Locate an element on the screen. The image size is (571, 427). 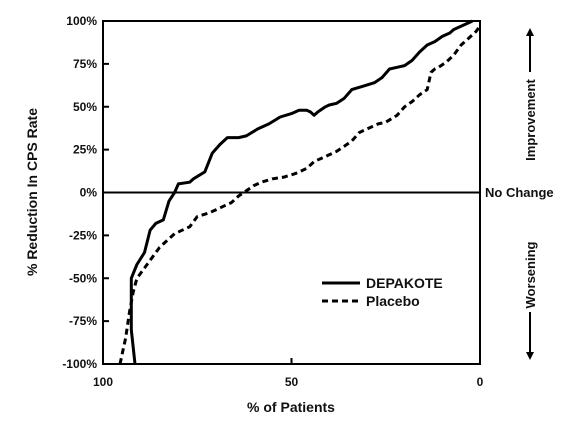
x-axis-title: % of Patients is located at coordinates (291, 407).